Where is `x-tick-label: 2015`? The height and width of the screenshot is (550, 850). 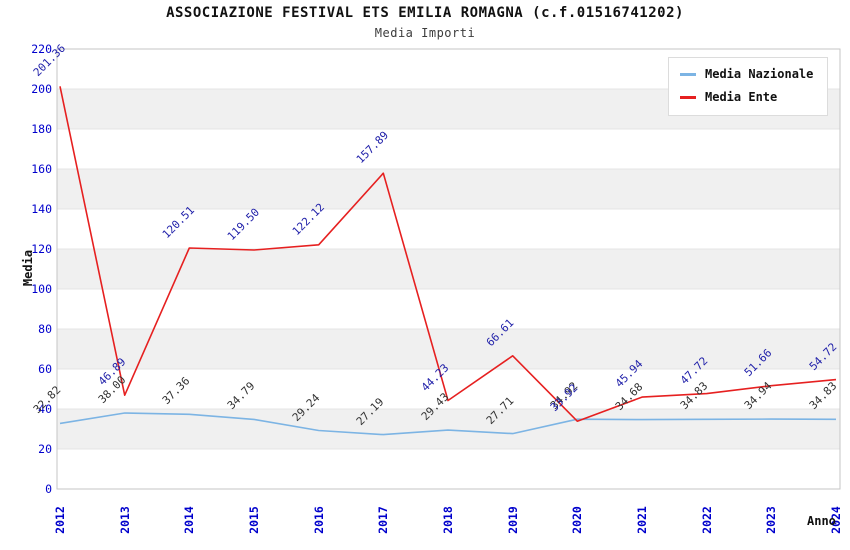 x-tick-label: 2015 is located at coordinates (254, 520).